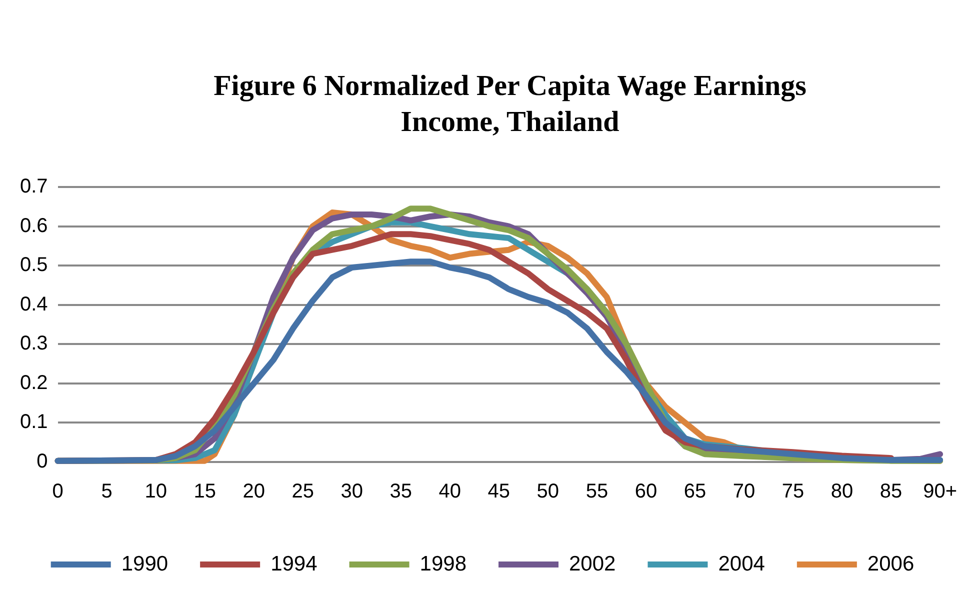  Describe the element at coordinates (294, 564) in the screenshot. I see `legend-label: 1994` at that location.